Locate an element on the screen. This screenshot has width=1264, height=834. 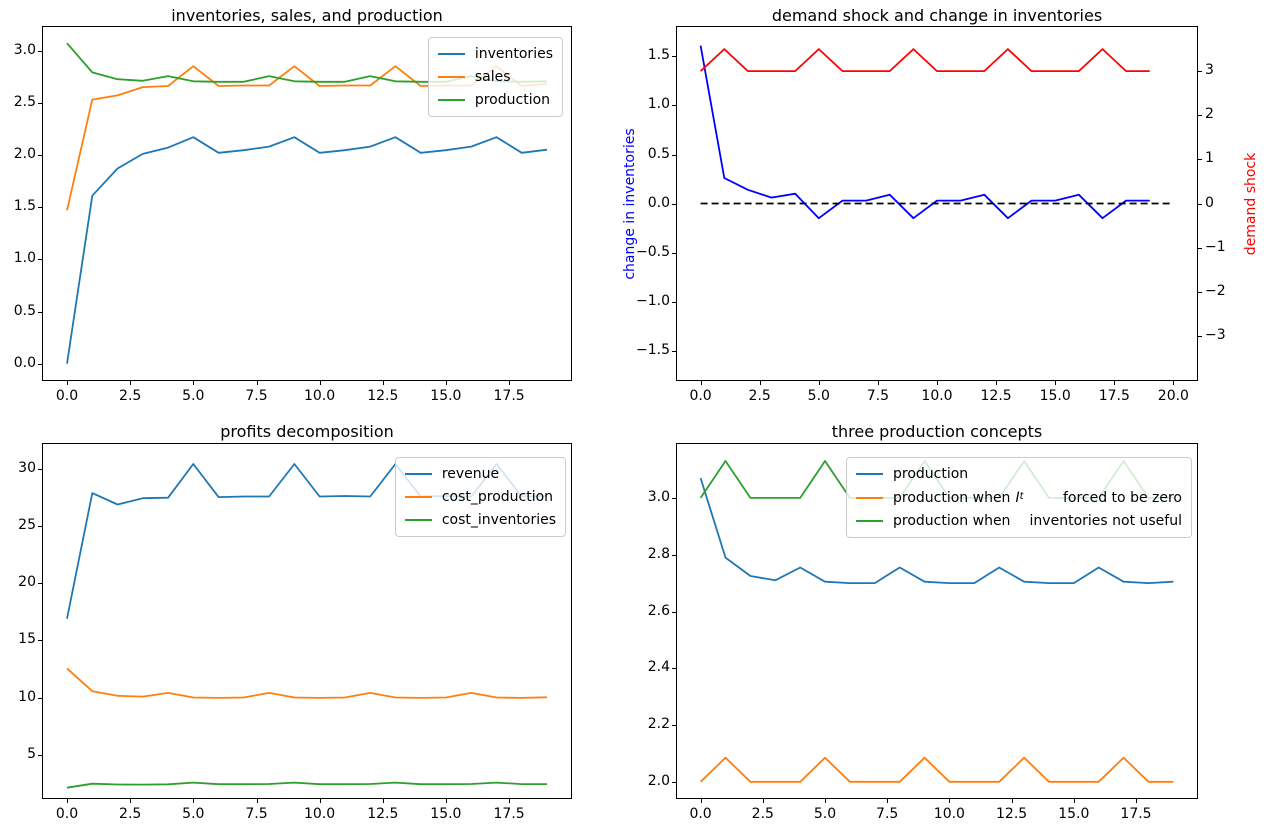
series-line-cost-inventories is located at coordinates (306, 785).